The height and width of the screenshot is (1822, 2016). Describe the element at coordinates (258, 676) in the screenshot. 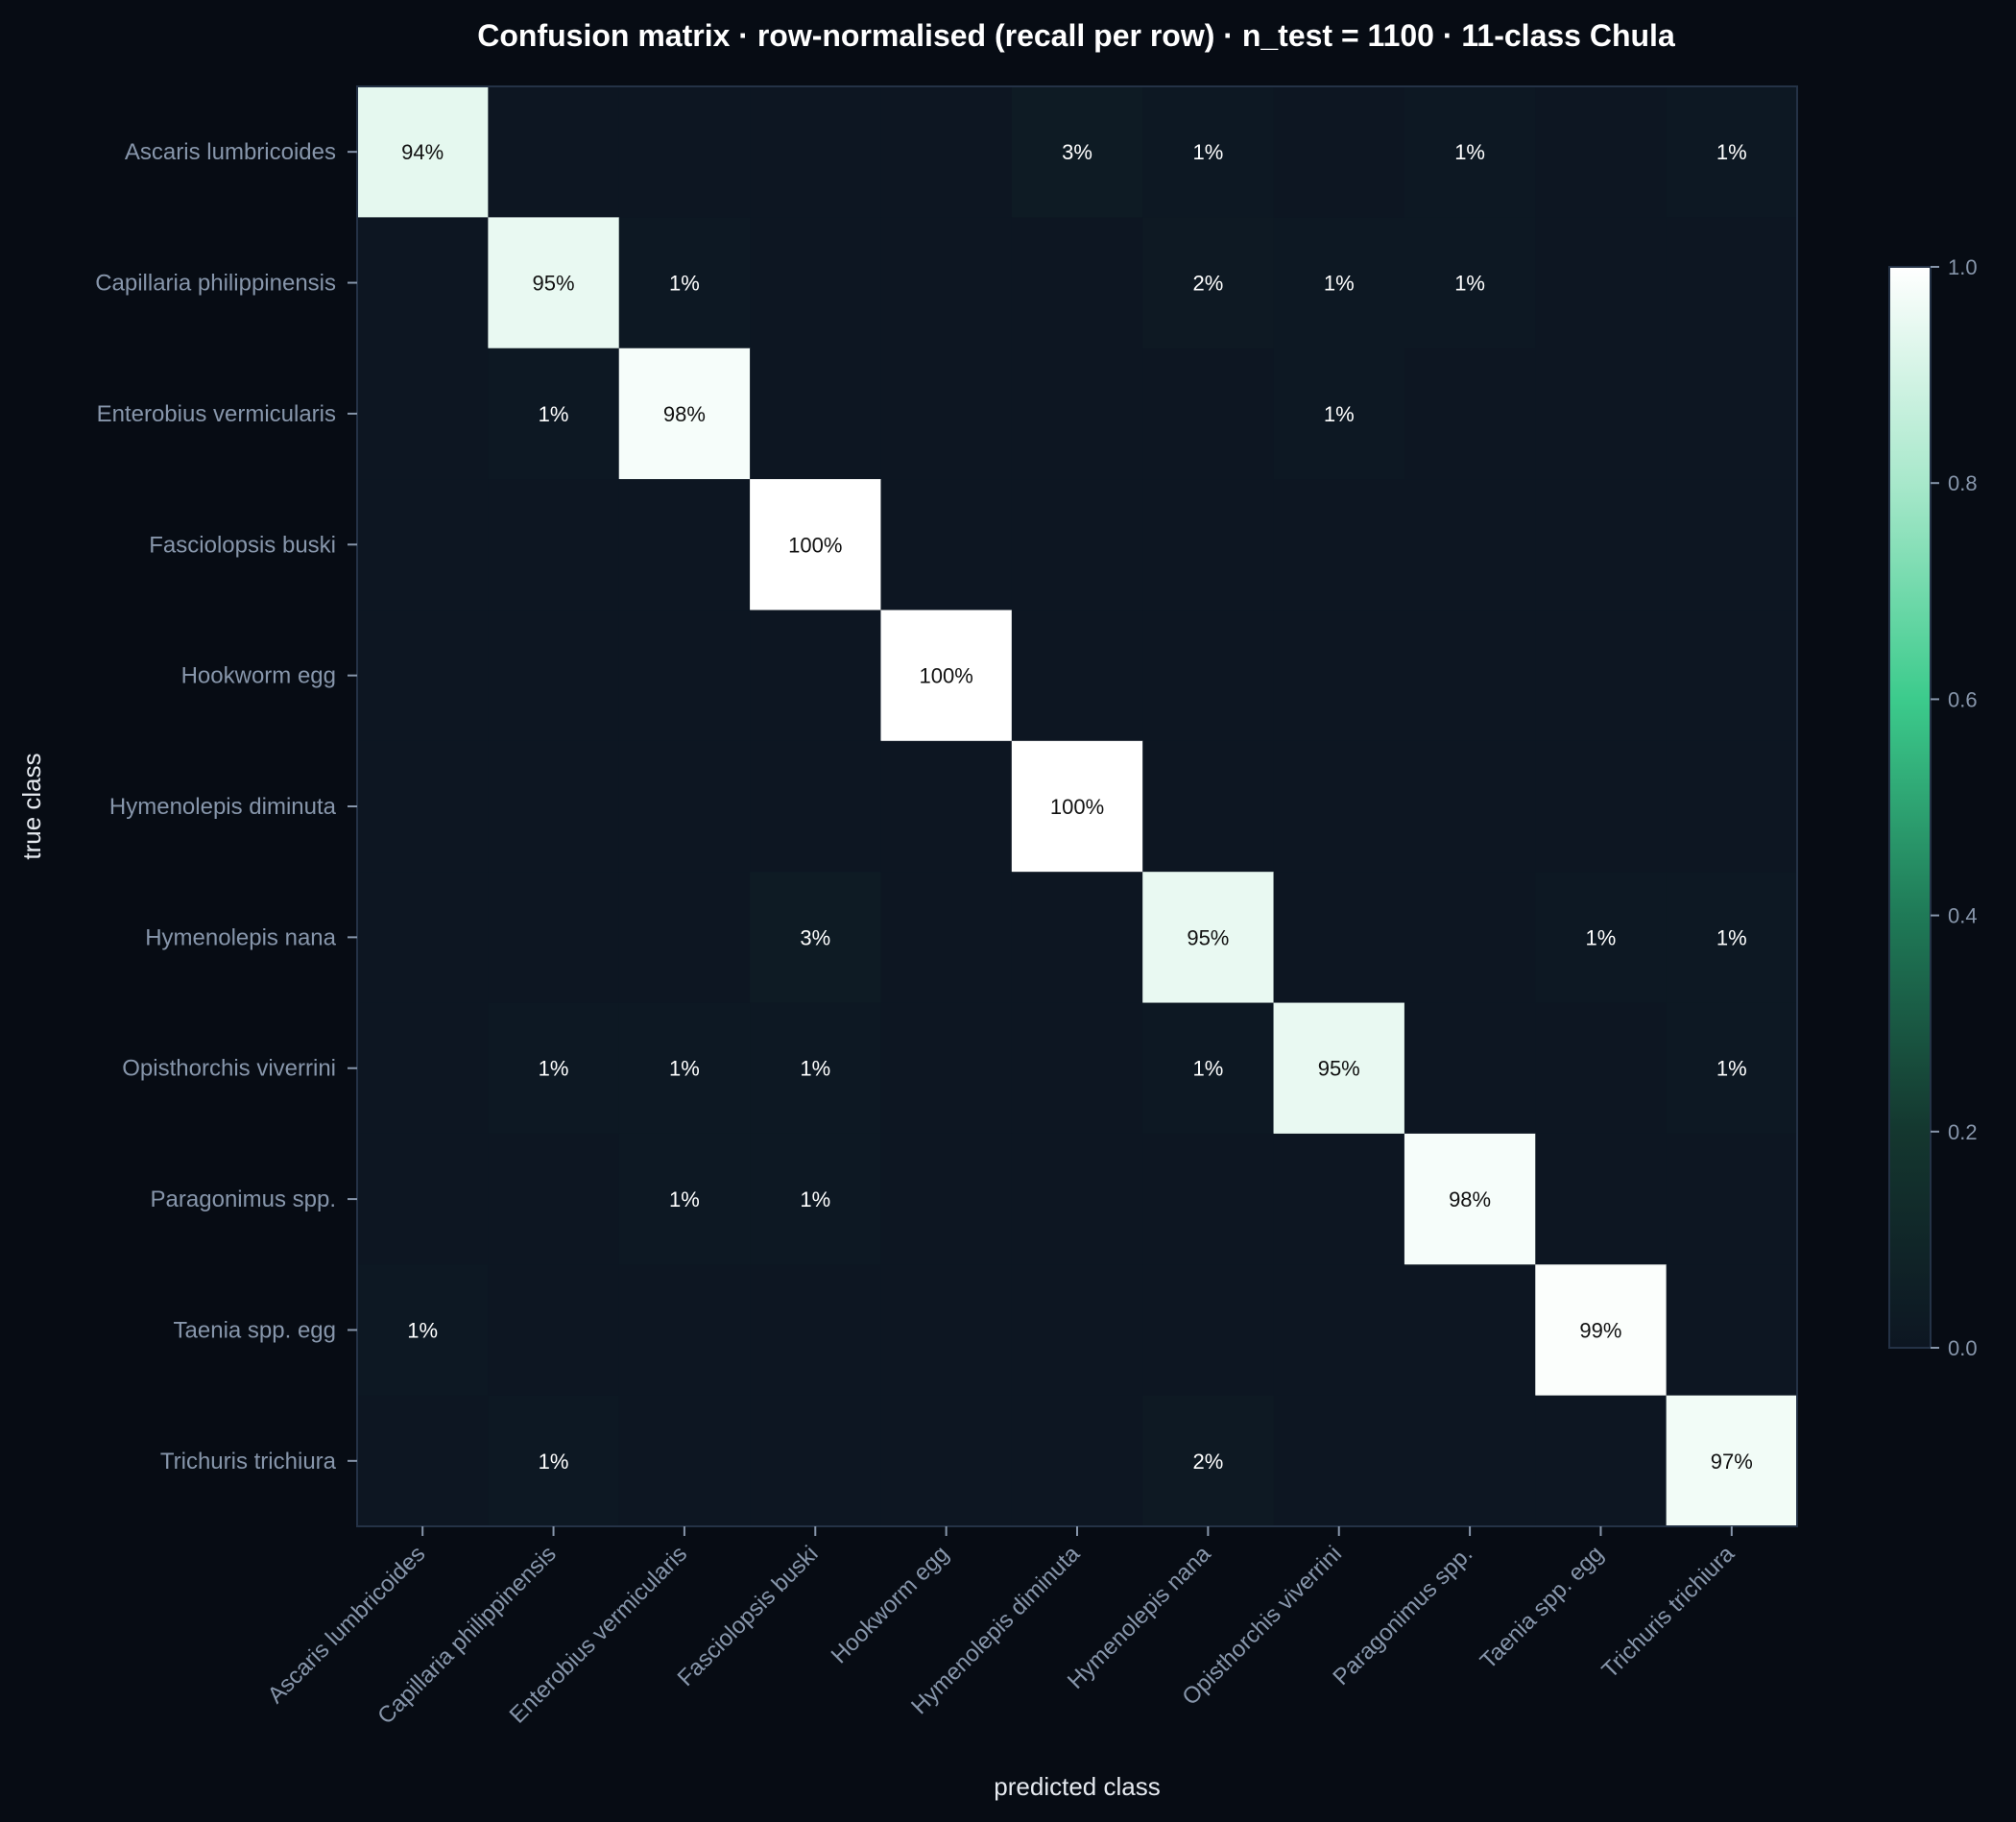

I see `y-tick-label: Hookworm egg` at that location.